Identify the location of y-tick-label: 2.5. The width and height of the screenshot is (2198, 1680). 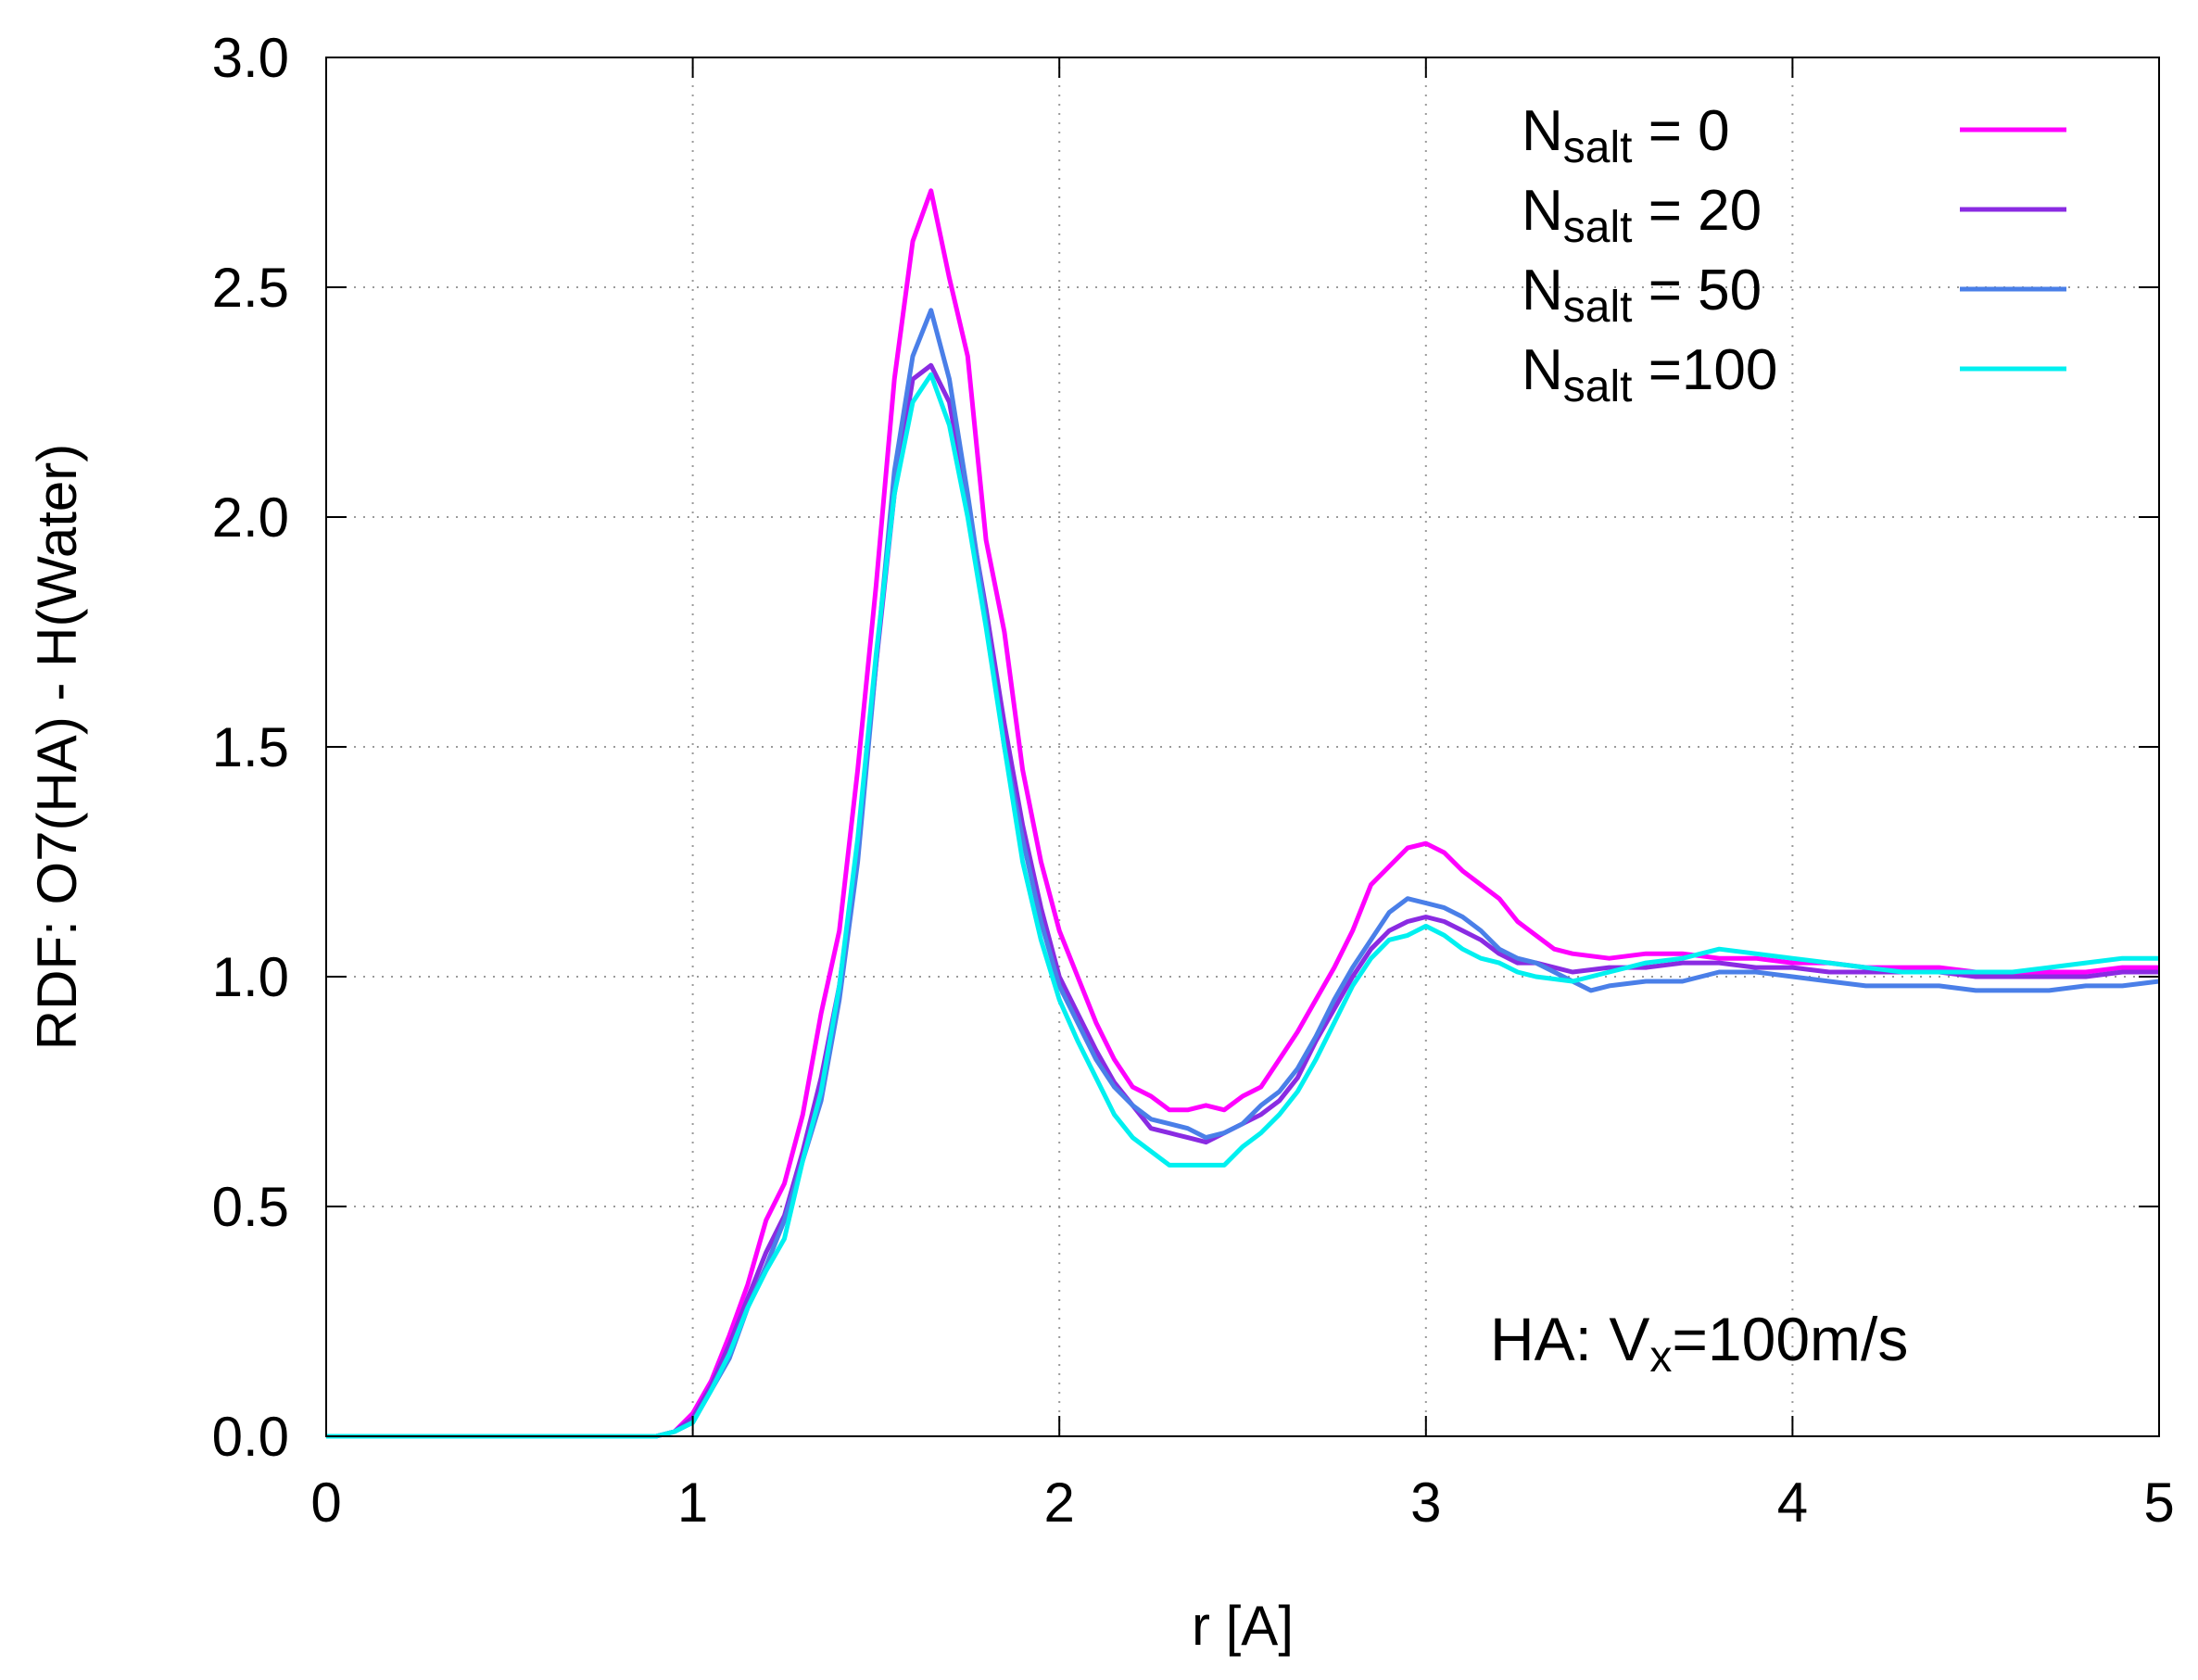
(250, 288).